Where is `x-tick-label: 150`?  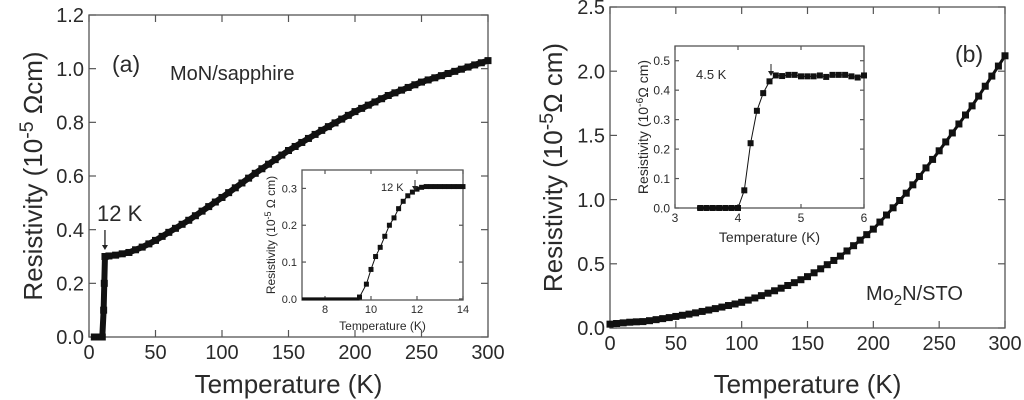 x-tick-label: 150 is located at coordinates (288, 353).